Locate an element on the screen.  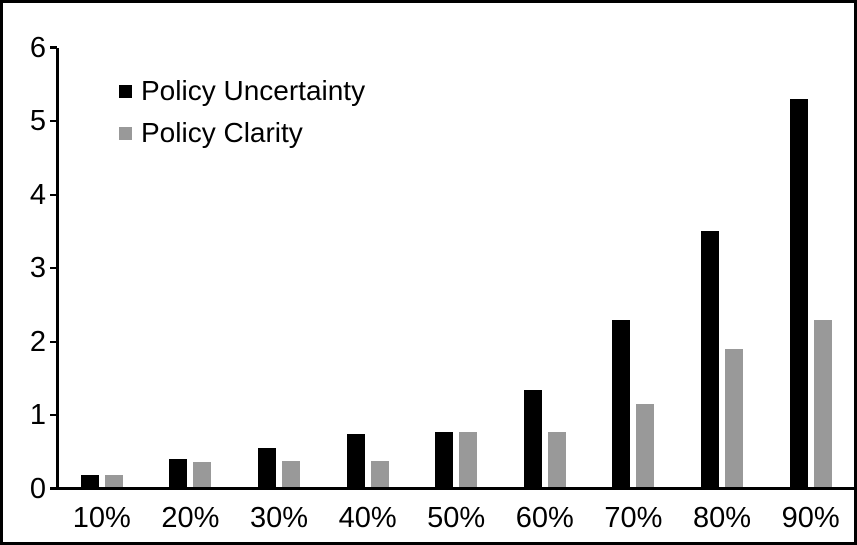
y-axis-tick-label: 2 is located at coordinates (37, 341).